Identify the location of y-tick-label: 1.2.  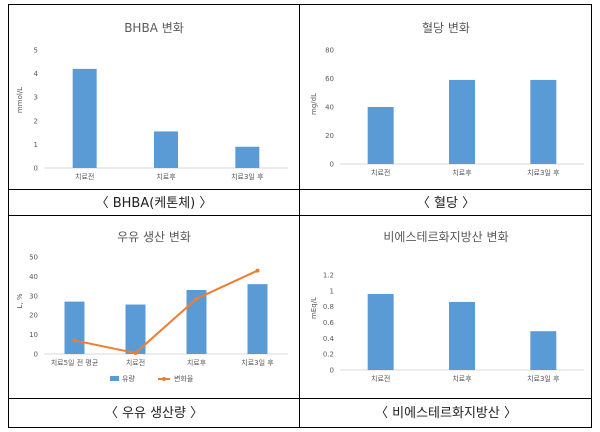
(328, 276).